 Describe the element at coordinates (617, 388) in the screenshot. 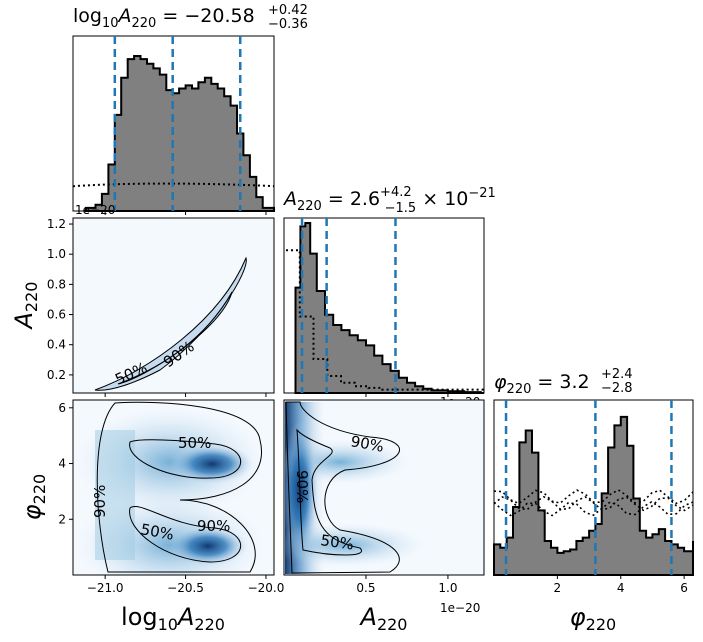

I see `title-subv-phi220: −2.8` at that location.